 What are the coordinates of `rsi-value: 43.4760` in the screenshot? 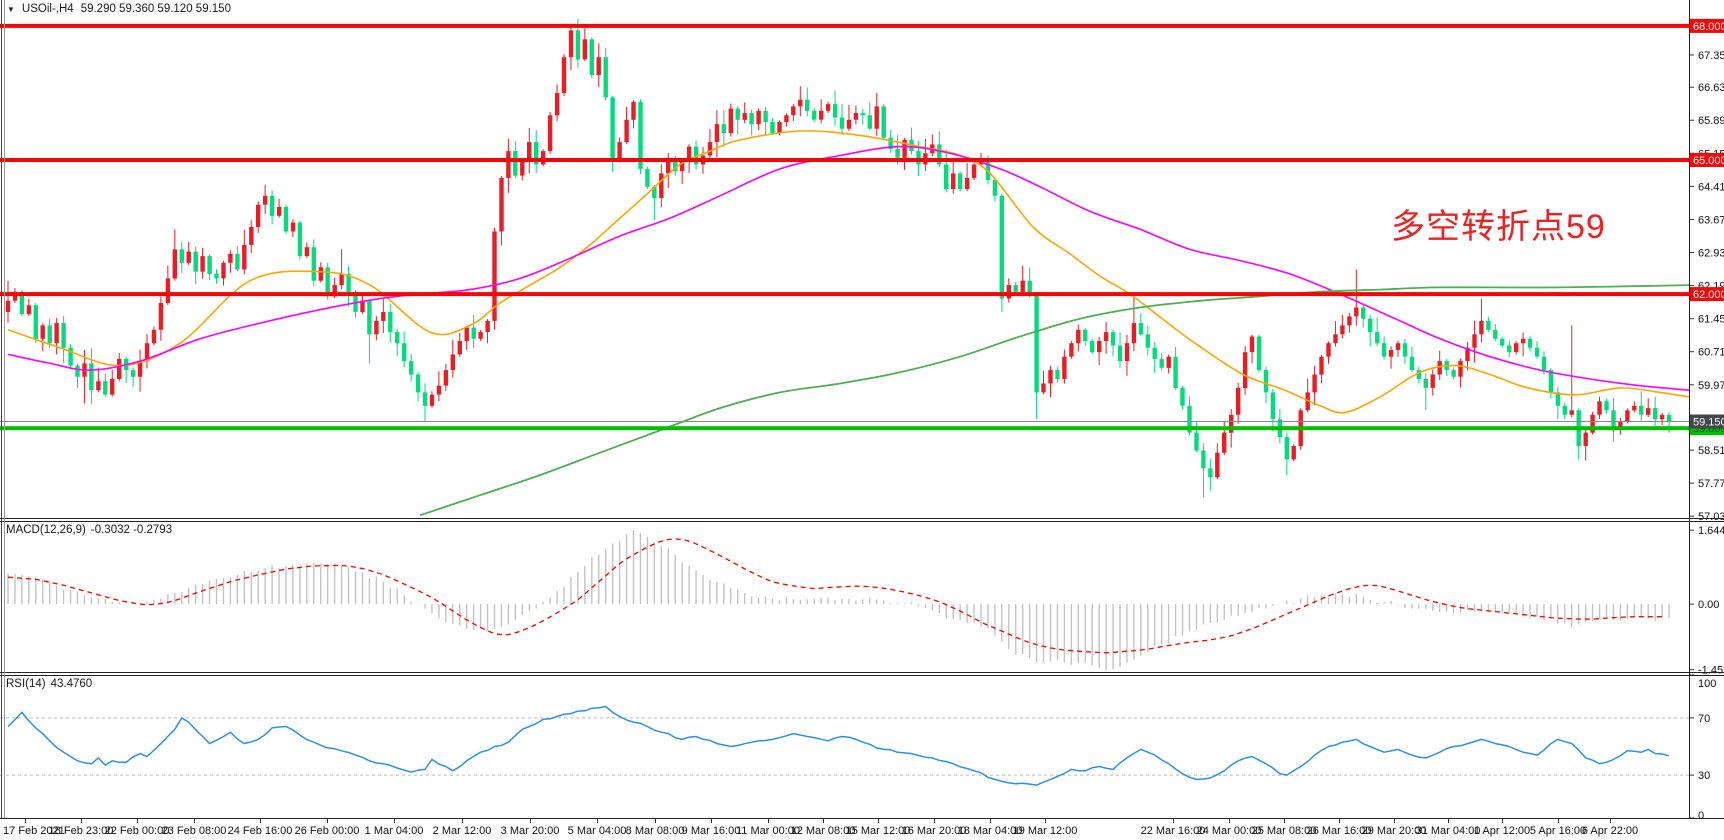 It's located at (71, 684).